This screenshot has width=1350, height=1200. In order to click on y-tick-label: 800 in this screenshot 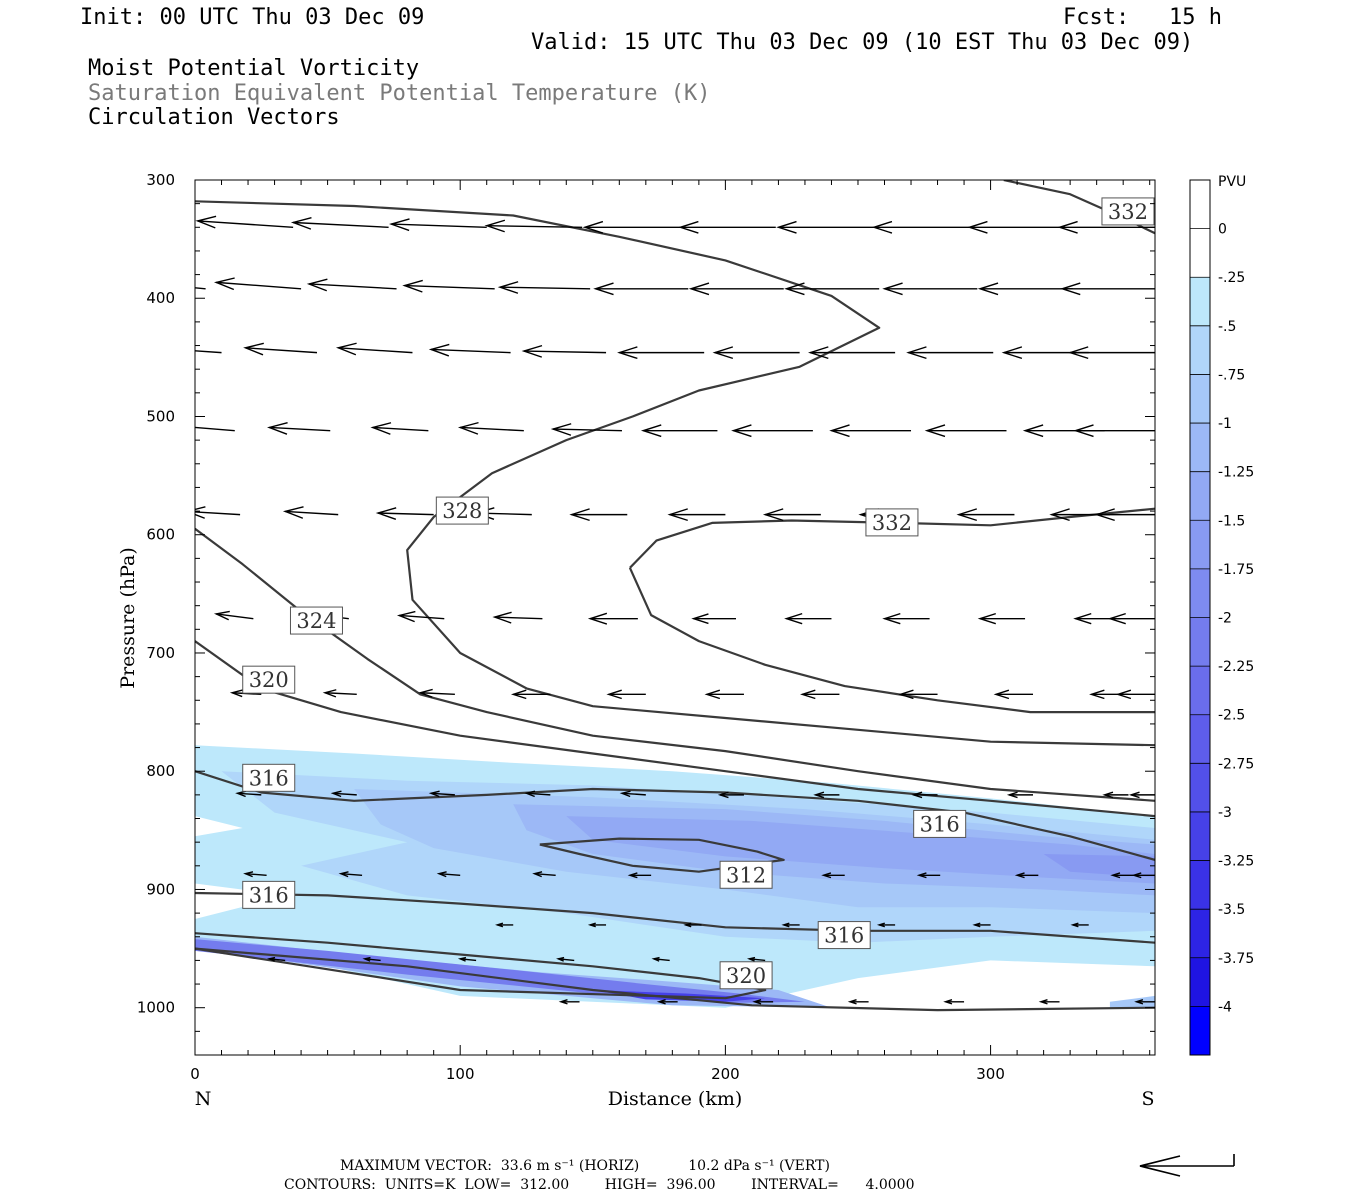, I will do `click(160, 771)`.